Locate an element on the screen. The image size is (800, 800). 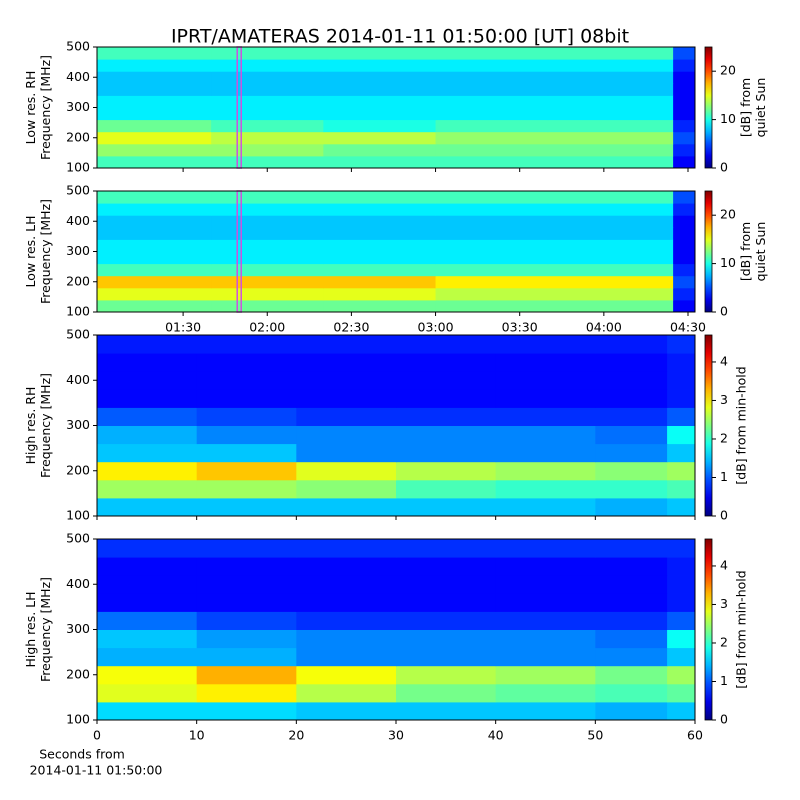
x-tick-label: 50 is located at coordinates (595, 735).